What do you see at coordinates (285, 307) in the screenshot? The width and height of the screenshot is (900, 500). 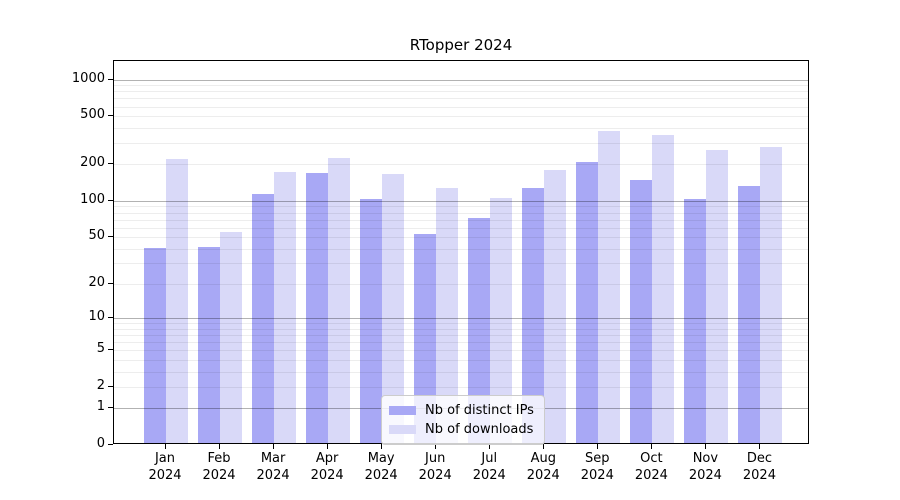 I see `bar-downloads-mar` at bounding box center [285, 307].